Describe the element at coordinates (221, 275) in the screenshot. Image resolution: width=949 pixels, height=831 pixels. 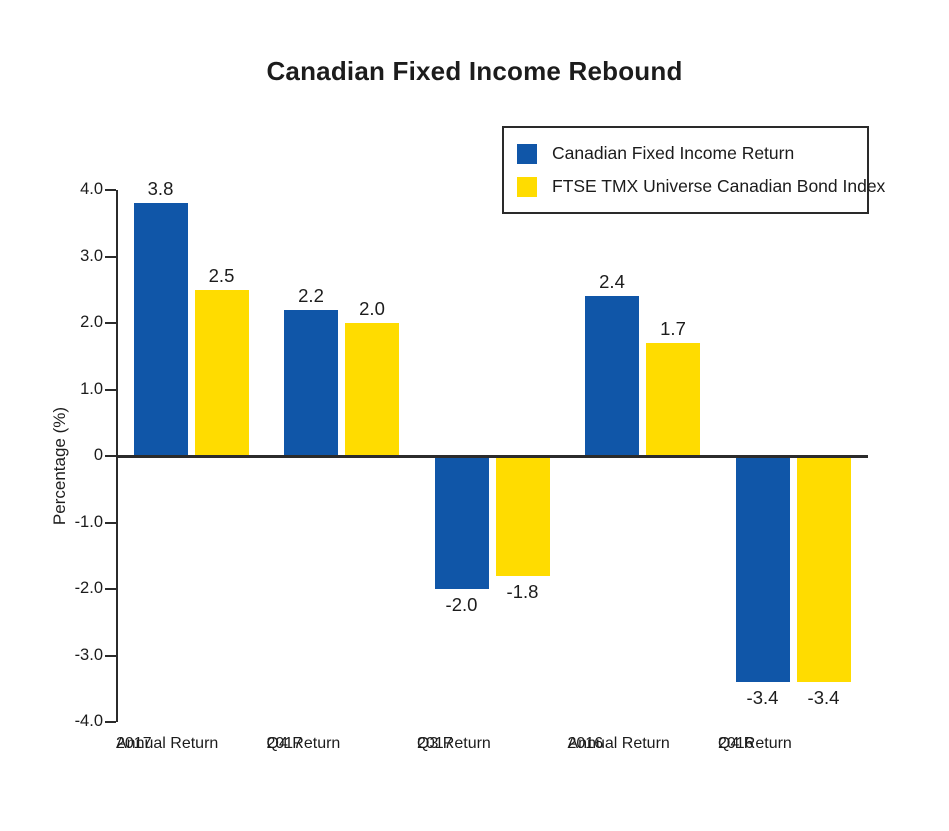
I see `bar-value-label: 2.5` at that location.